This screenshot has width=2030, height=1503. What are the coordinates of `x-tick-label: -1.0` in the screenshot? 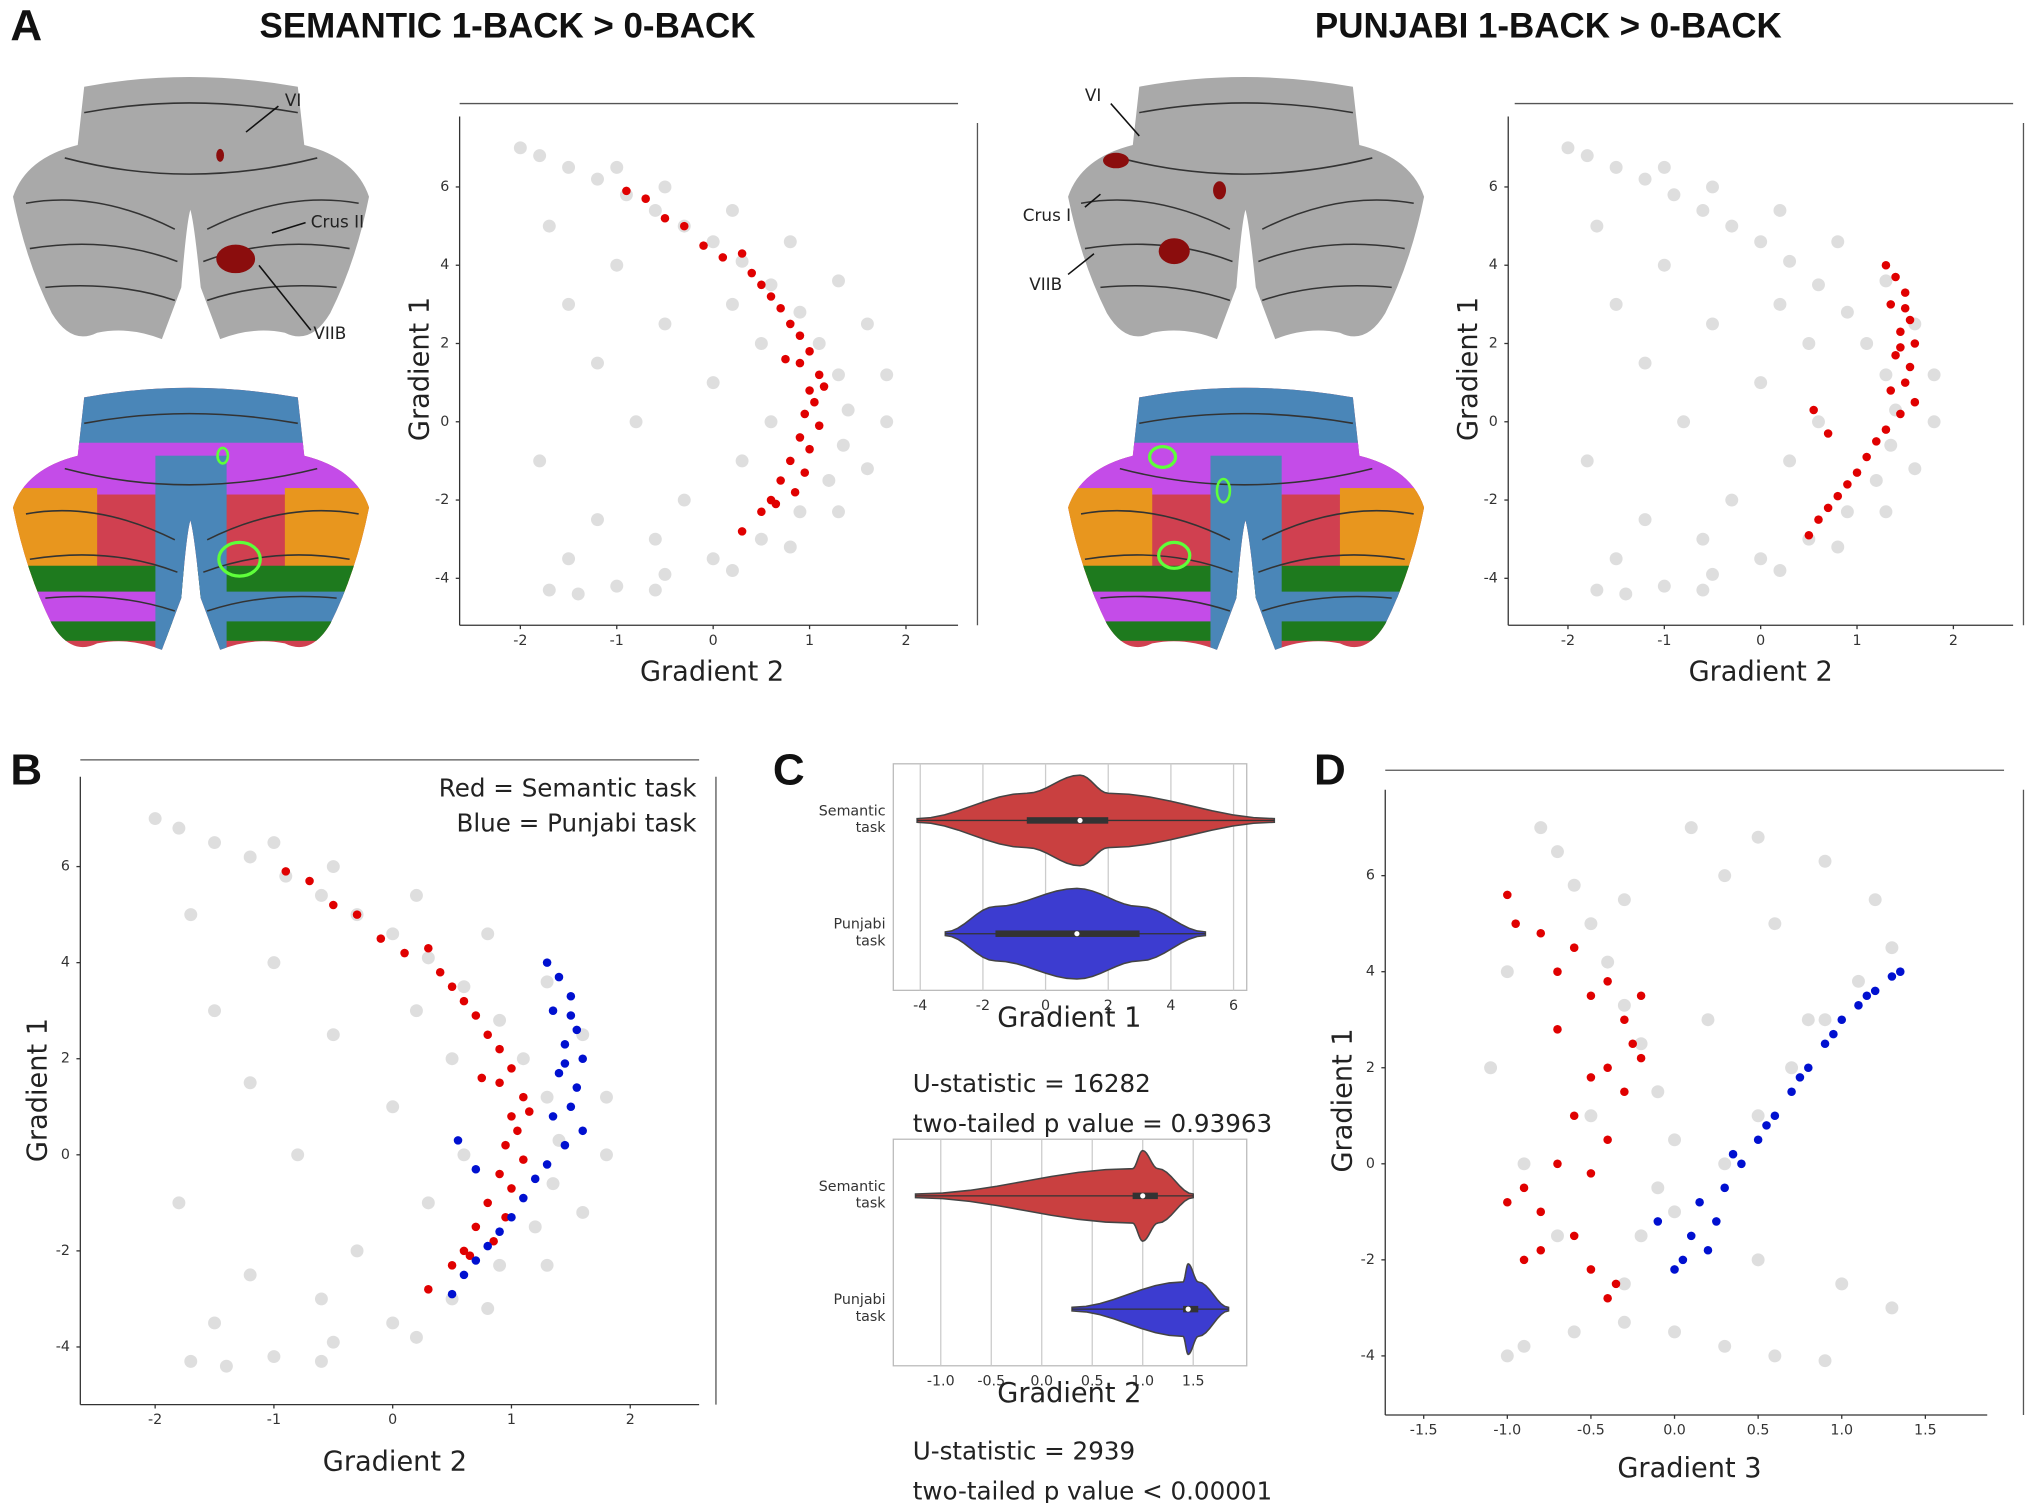 It's located at (1507, 1431).